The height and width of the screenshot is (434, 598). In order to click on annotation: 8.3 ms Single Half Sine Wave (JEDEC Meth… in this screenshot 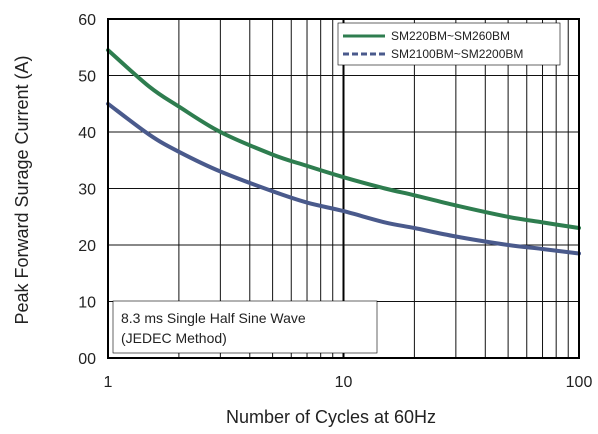, I will do `click(245, 327)`.